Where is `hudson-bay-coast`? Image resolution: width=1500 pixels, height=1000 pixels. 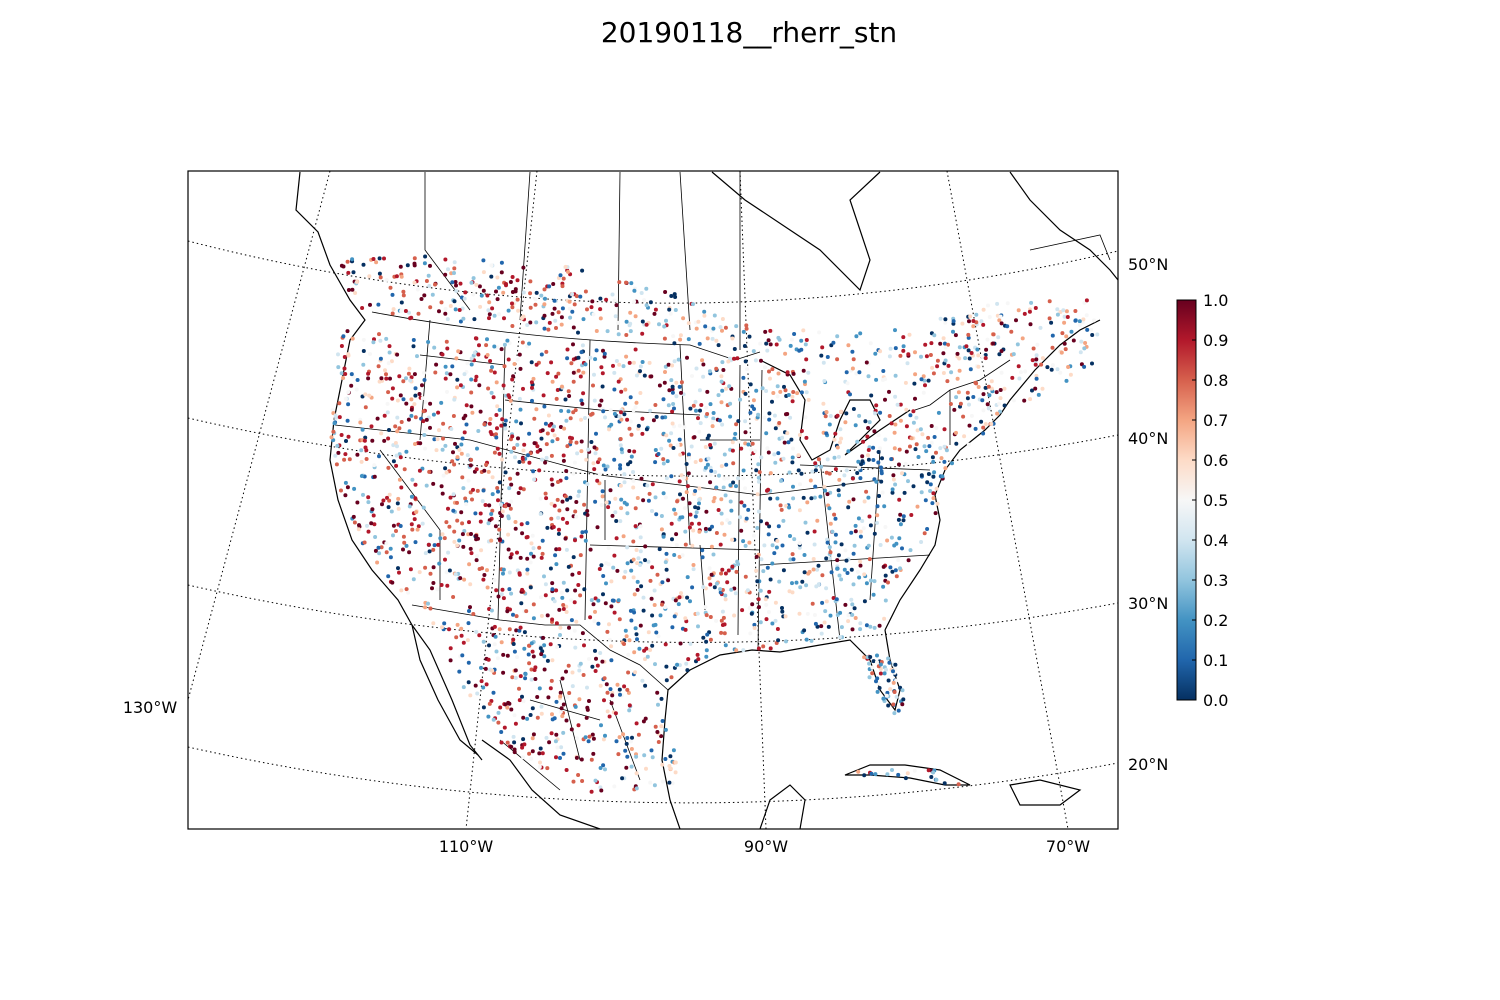 hudson-bay-coast is located at coordinates (796, 231).